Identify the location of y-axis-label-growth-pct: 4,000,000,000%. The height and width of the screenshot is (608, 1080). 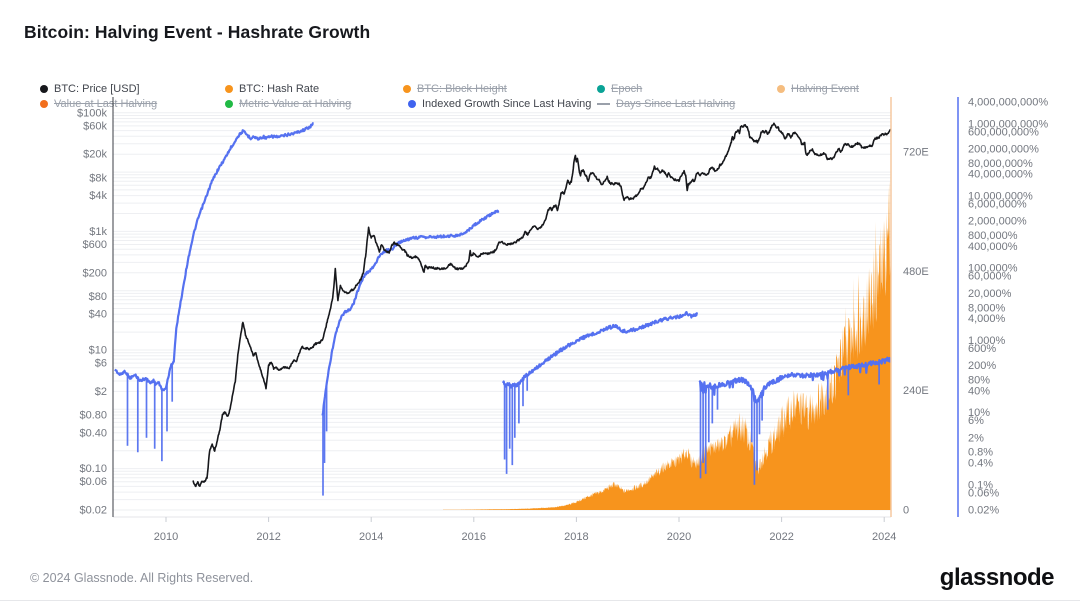
(1008, 103).